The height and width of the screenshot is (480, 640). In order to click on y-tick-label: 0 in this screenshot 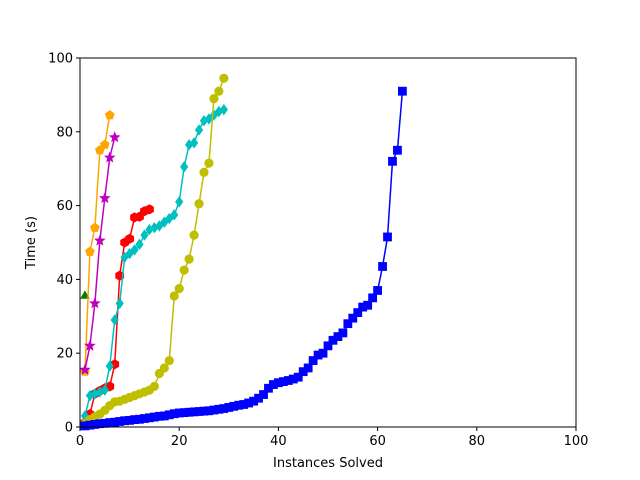, I will do `click(69, 428)`.